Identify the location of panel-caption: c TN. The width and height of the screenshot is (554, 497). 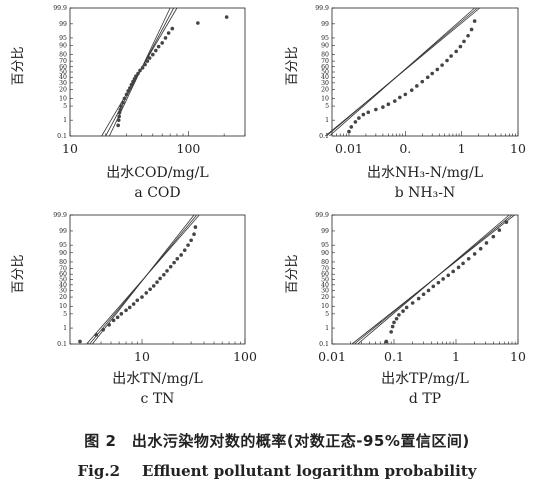
(158, 399).